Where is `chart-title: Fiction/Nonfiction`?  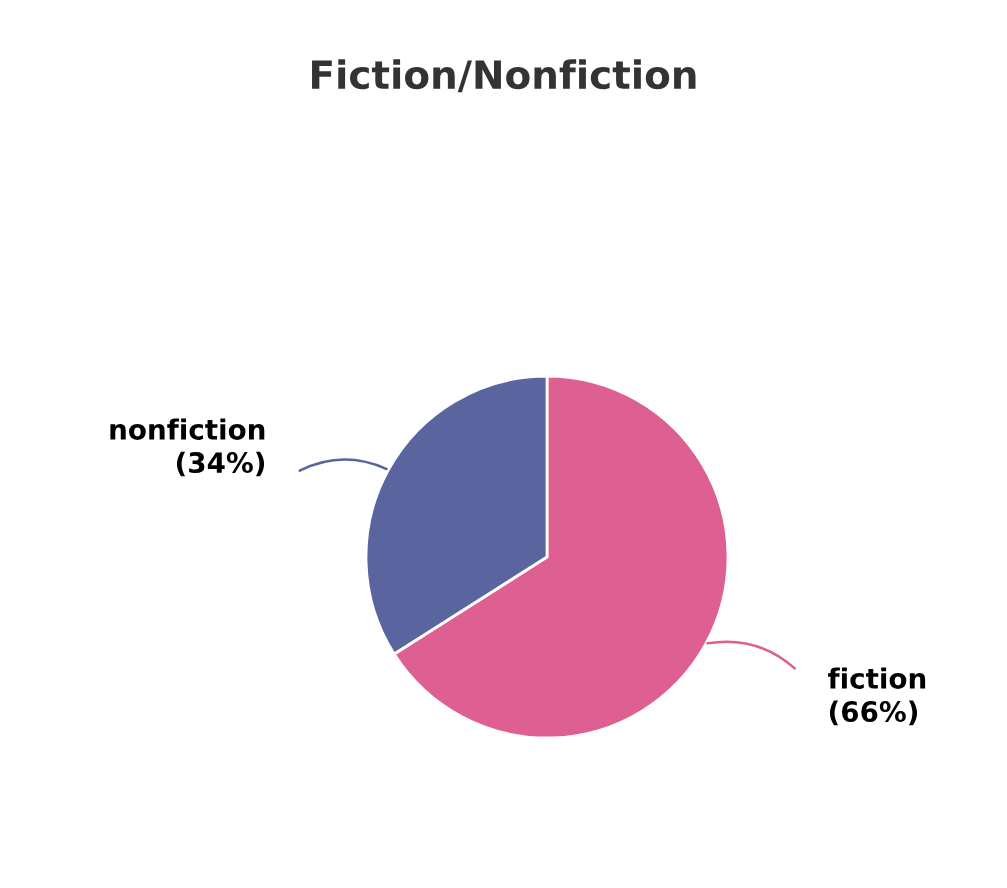
chart-title: Fiction/Nonfiction is located at coordinates (504, 76).